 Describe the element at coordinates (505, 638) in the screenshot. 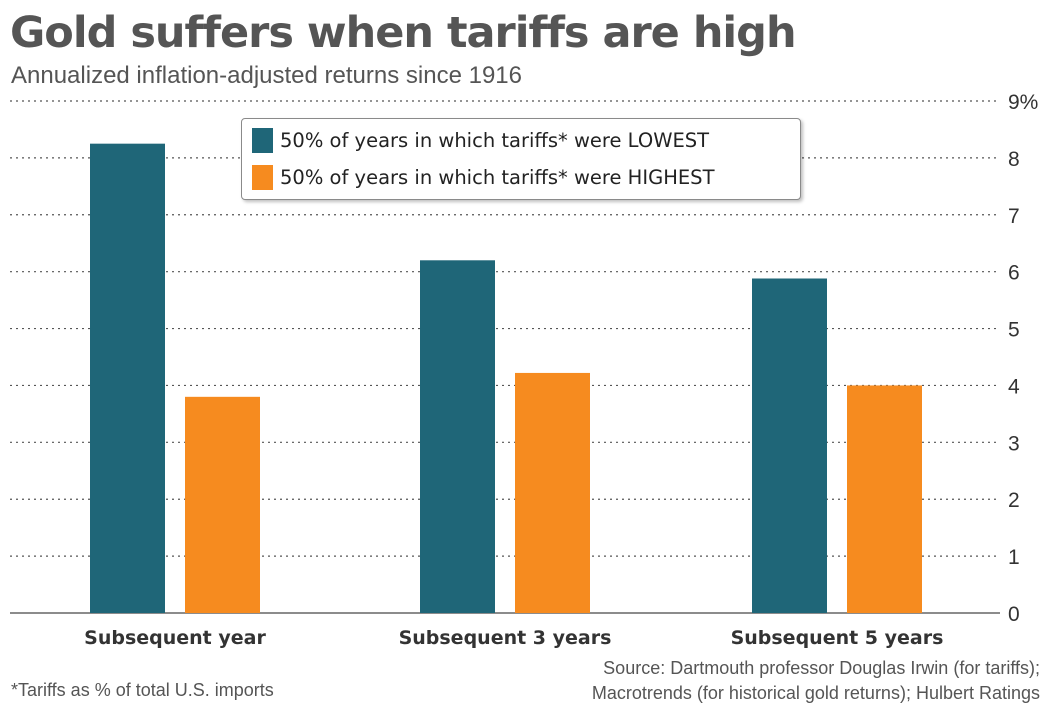

I see `x-category-label-2: Subsequent 3 years` at that location.